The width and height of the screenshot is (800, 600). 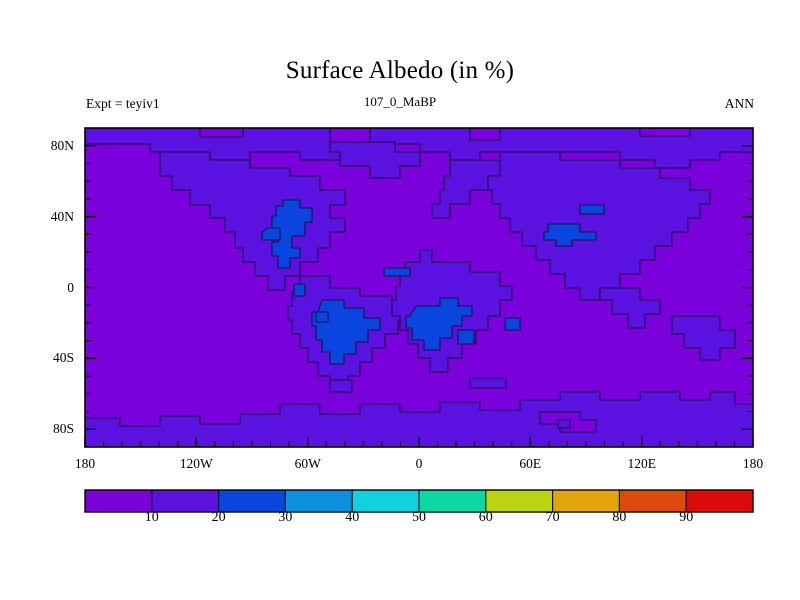 I want to click on contour-20-30-north-america-south, so click(x=299, y=290).